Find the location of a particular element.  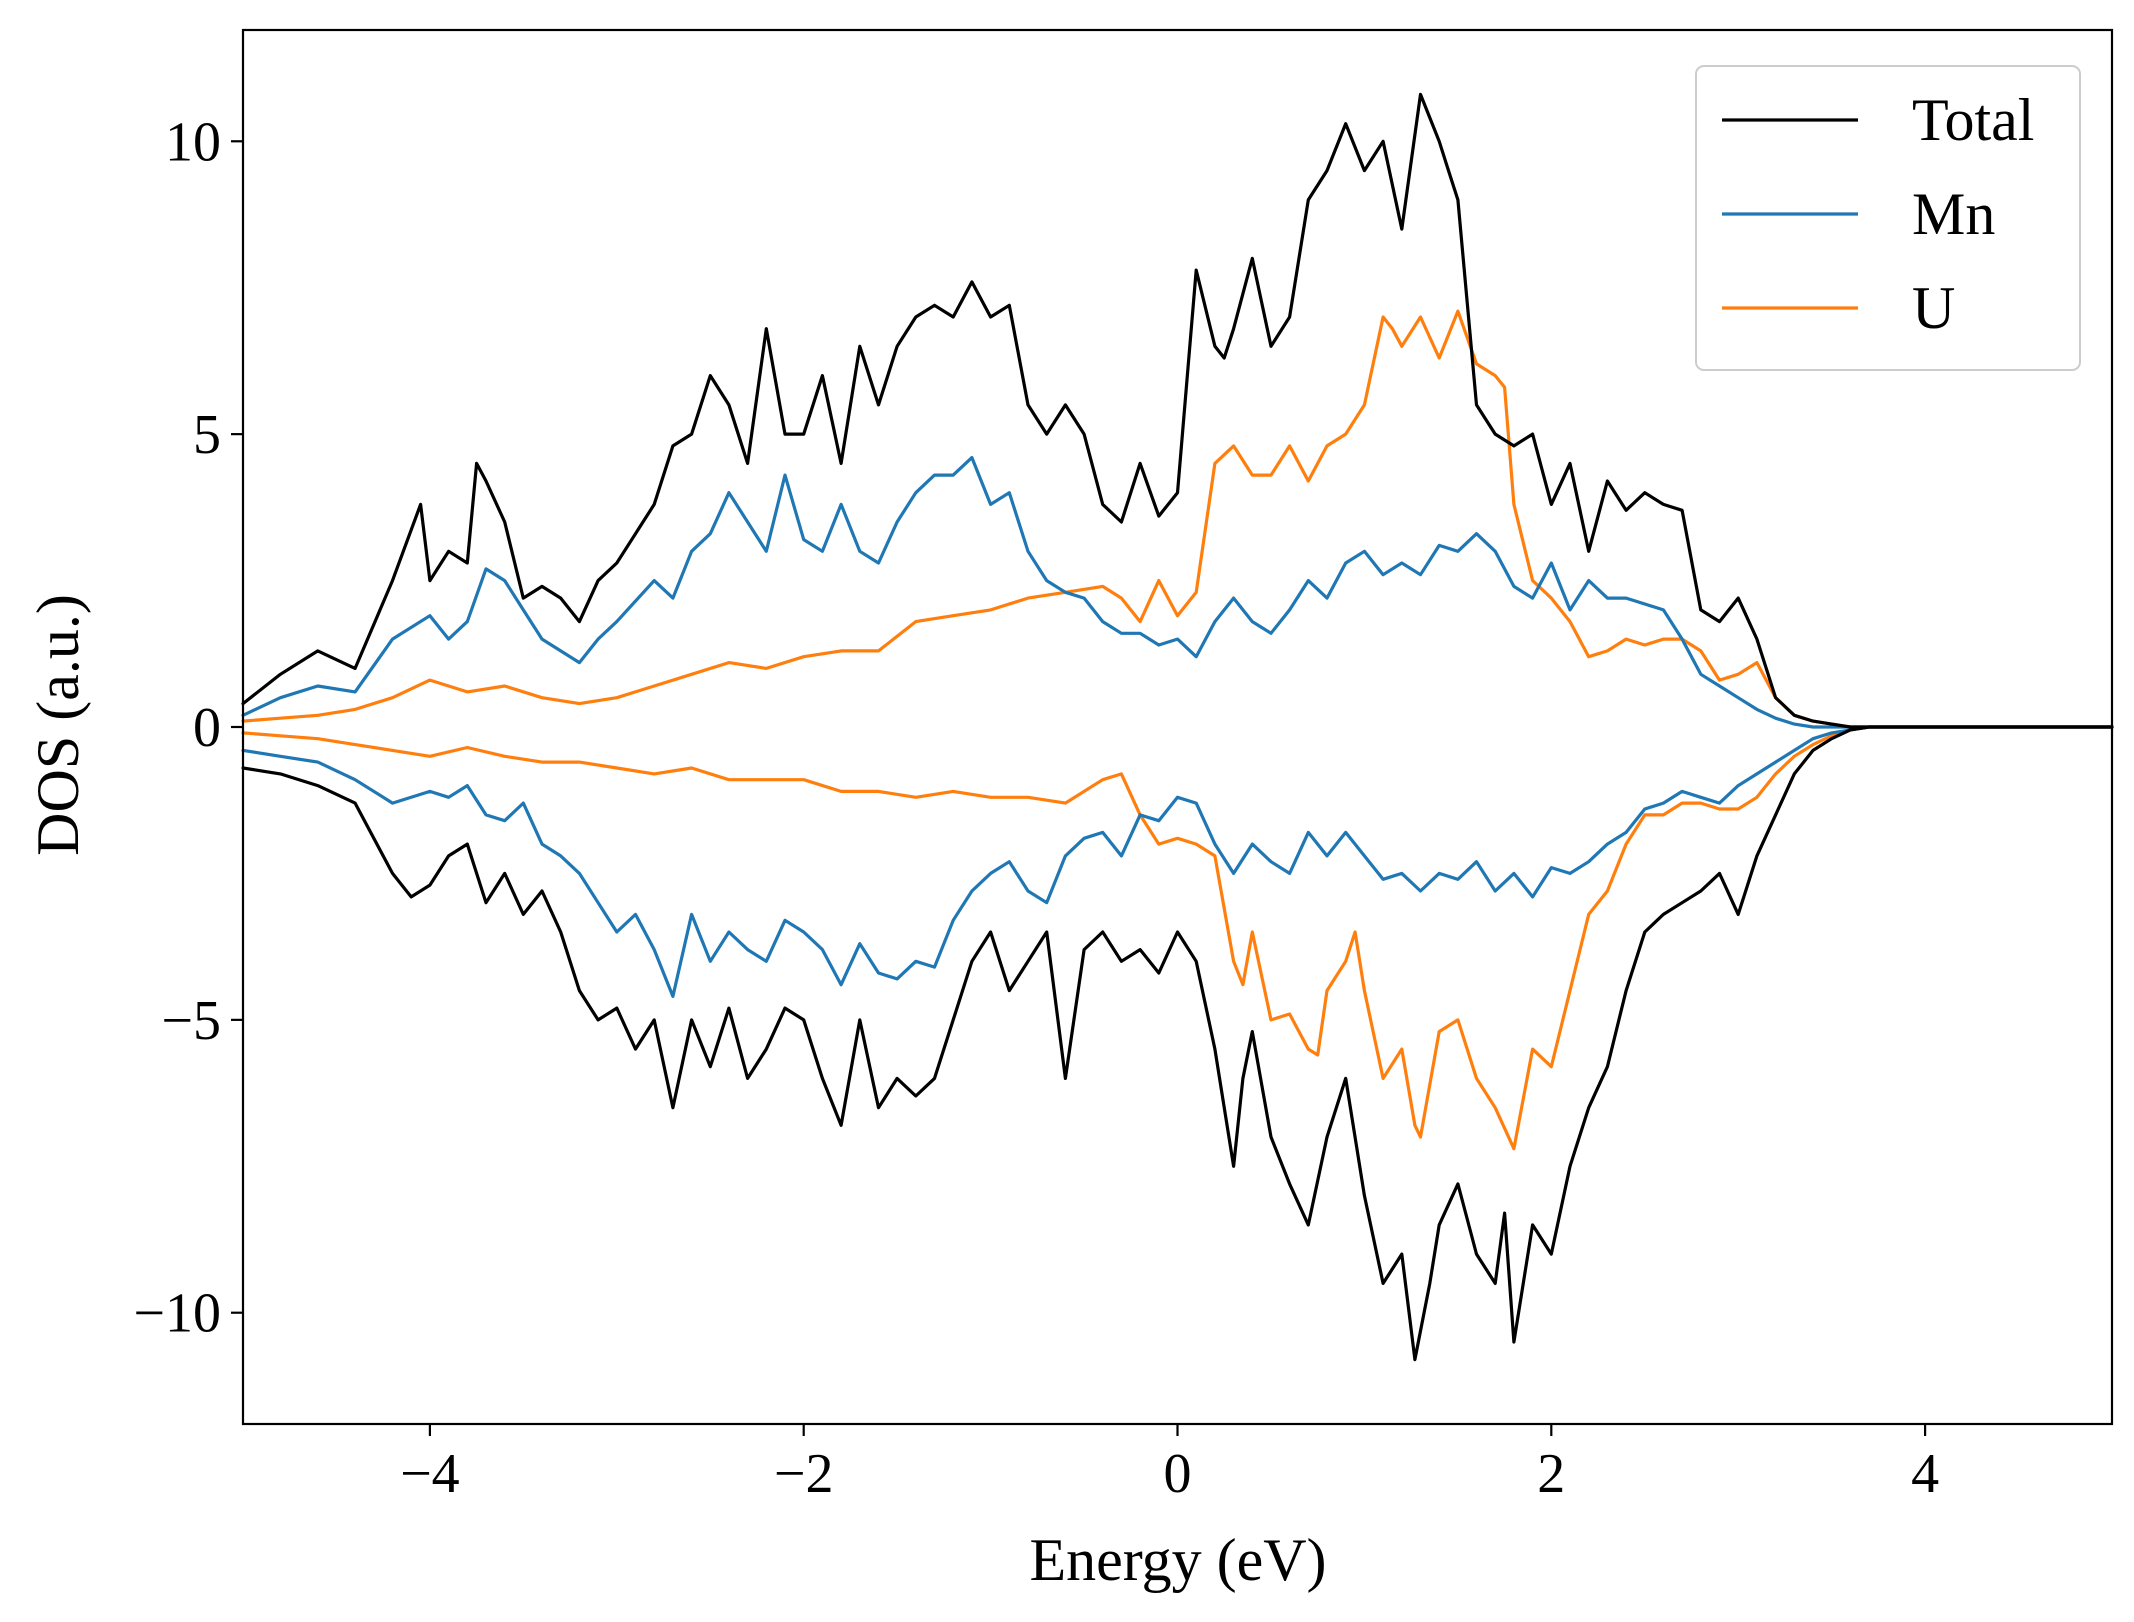

x-axis-label: Energy (eV) is located at coordinates (1177, 1560).